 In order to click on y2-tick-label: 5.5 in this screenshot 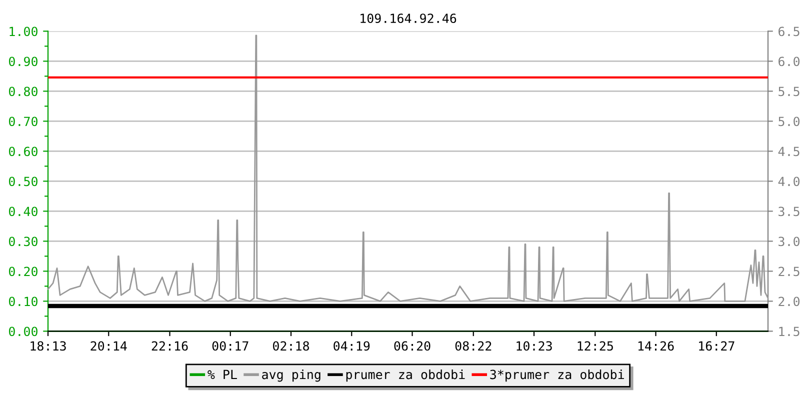, I will do `click(789, 91)`.